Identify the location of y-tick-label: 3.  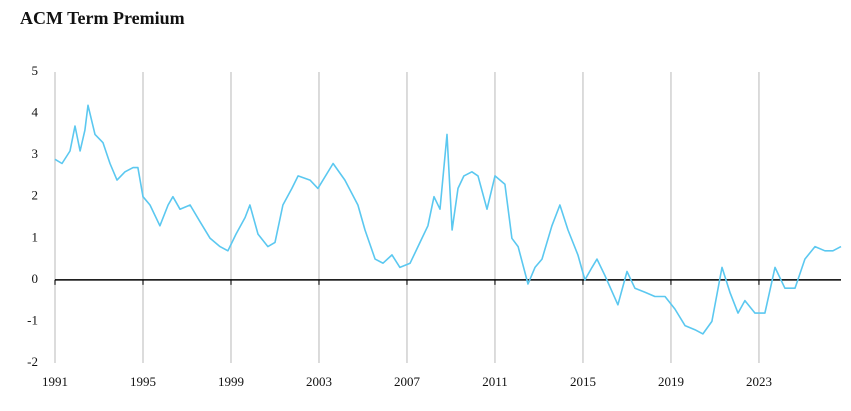
(35, 153).